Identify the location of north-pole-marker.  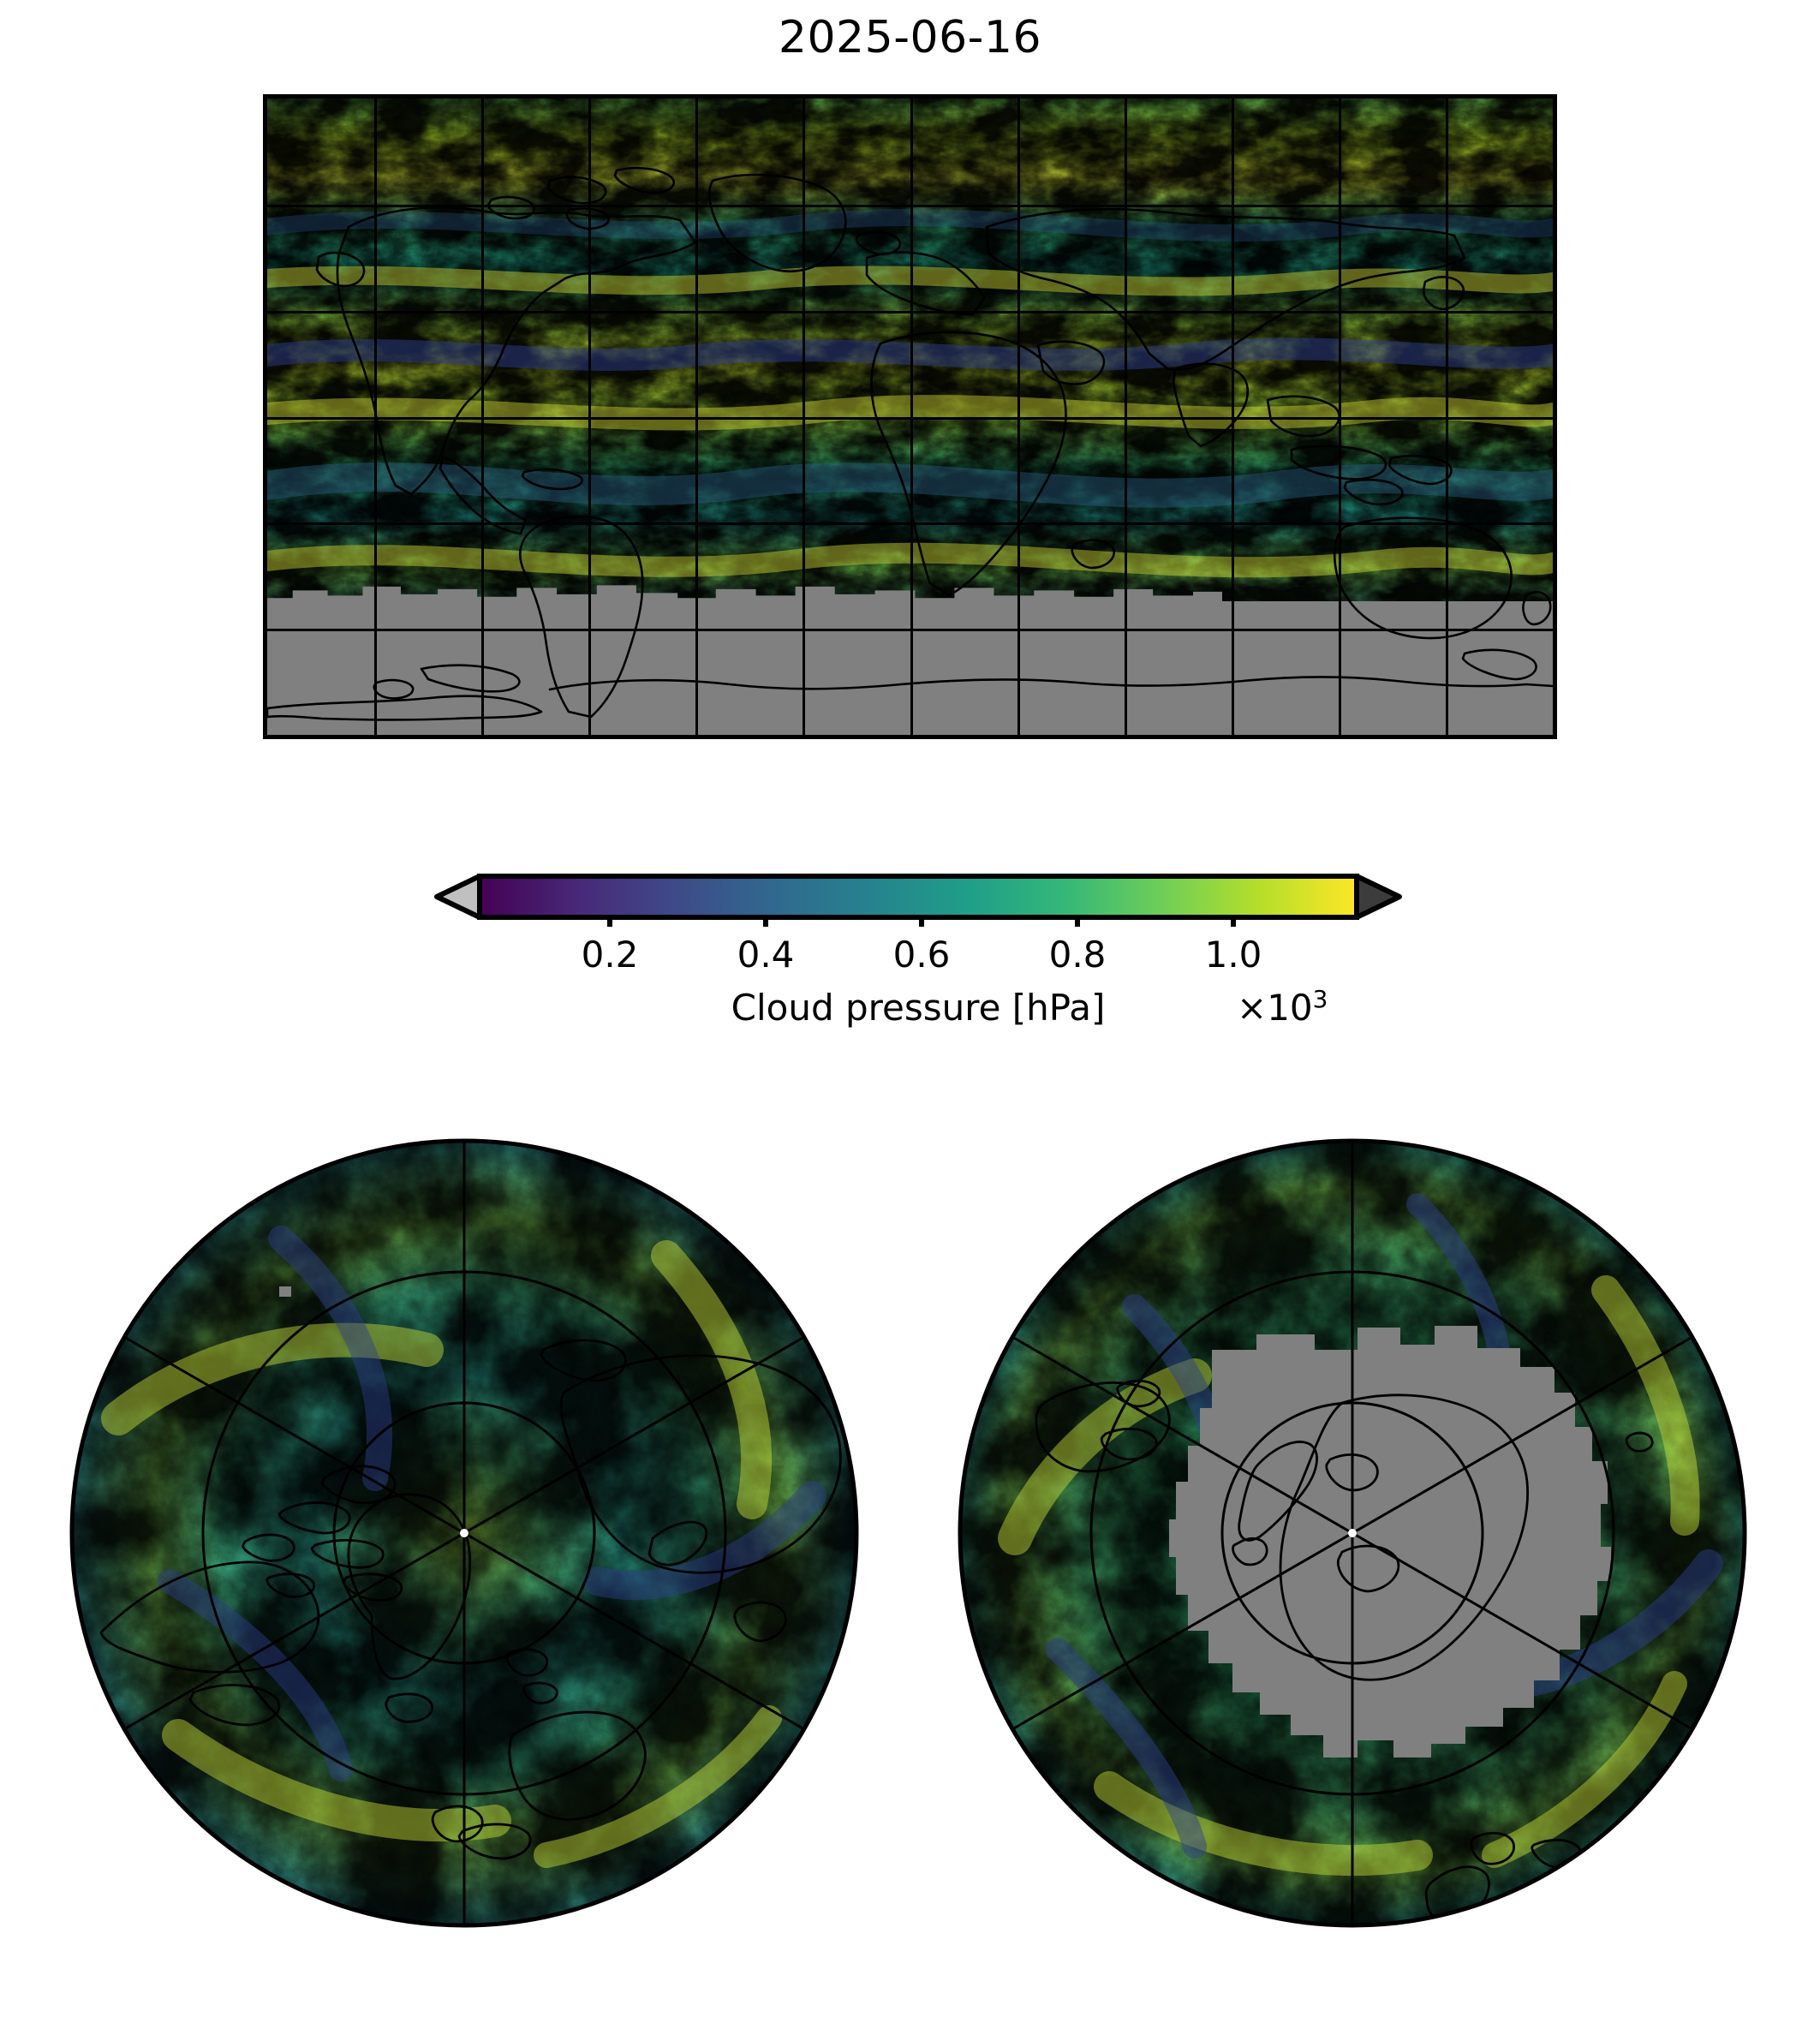
(464, 1533).